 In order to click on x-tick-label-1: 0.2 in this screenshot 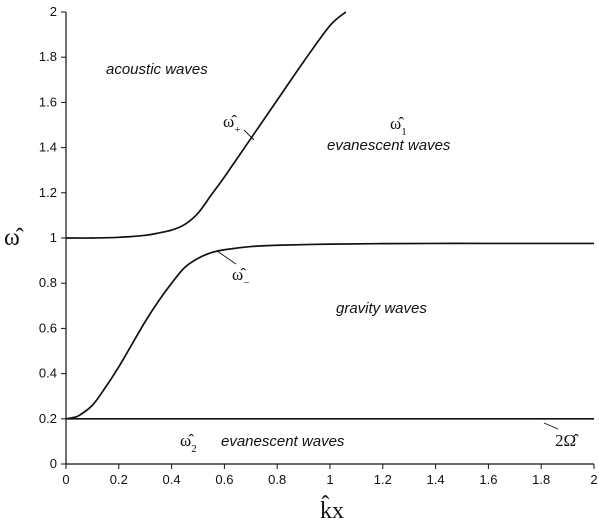, I will do `click(119, 479)`.